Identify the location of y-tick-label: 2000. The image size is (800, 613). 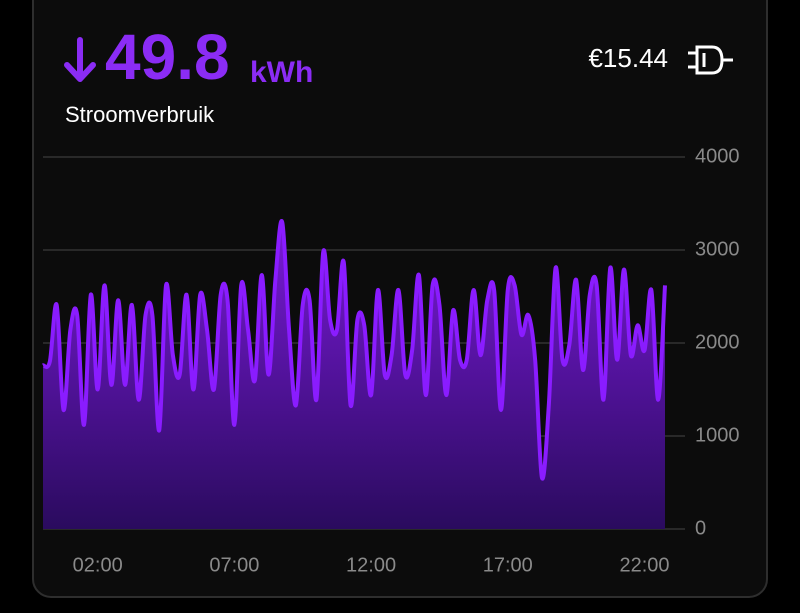
(717, 342).